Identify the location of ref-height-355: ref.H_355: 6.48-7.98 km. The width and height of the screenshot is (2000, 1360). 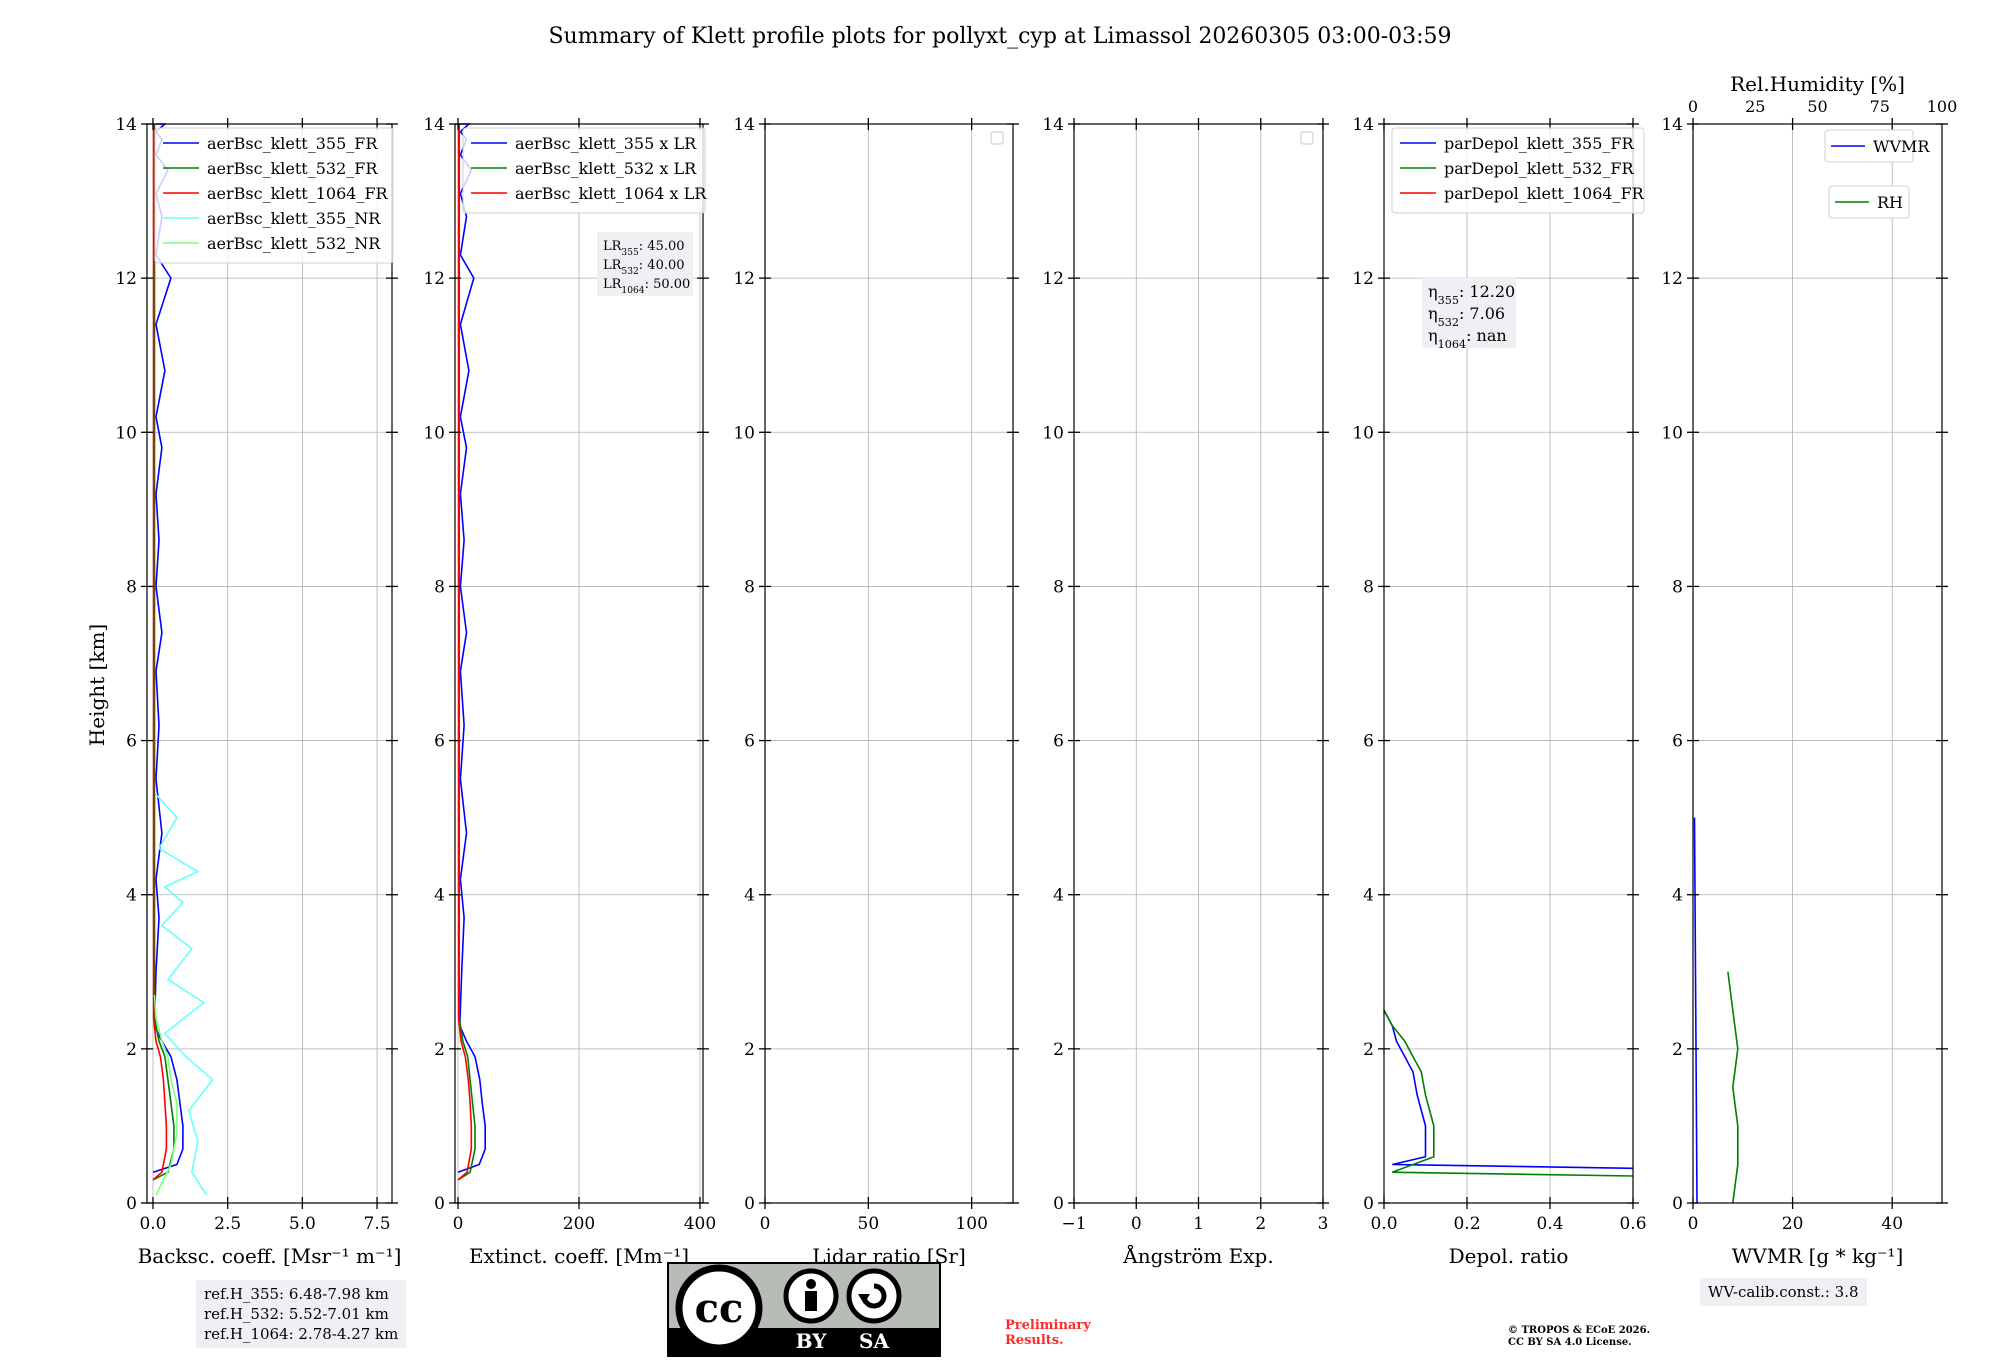
(296, 1294).